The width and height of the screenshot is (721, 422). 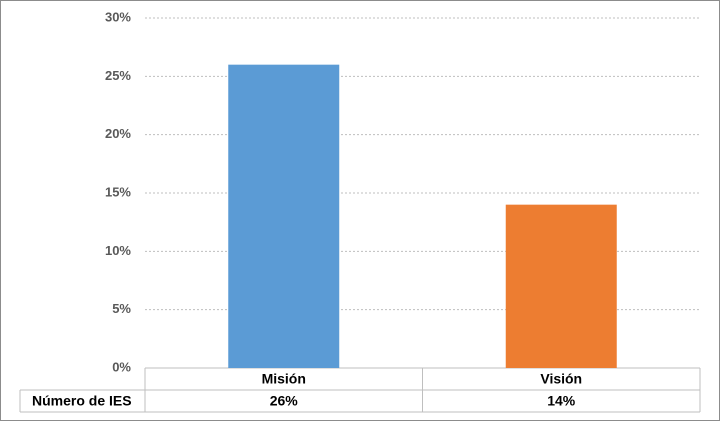 What do you see at coordinates (121, 366) in the screenshot?
I see `y-tick-label: 0%` at bounding box center [121, 366].